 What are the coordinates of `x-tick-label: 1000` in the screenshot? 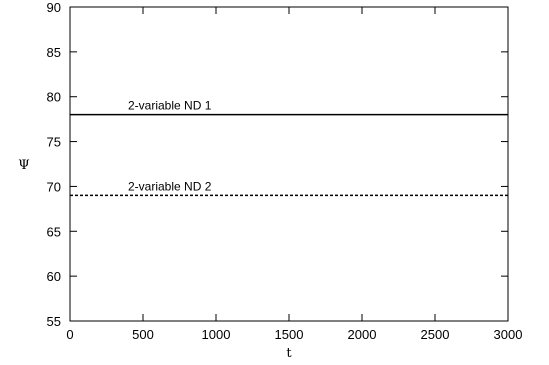 It's located at (216, 334).